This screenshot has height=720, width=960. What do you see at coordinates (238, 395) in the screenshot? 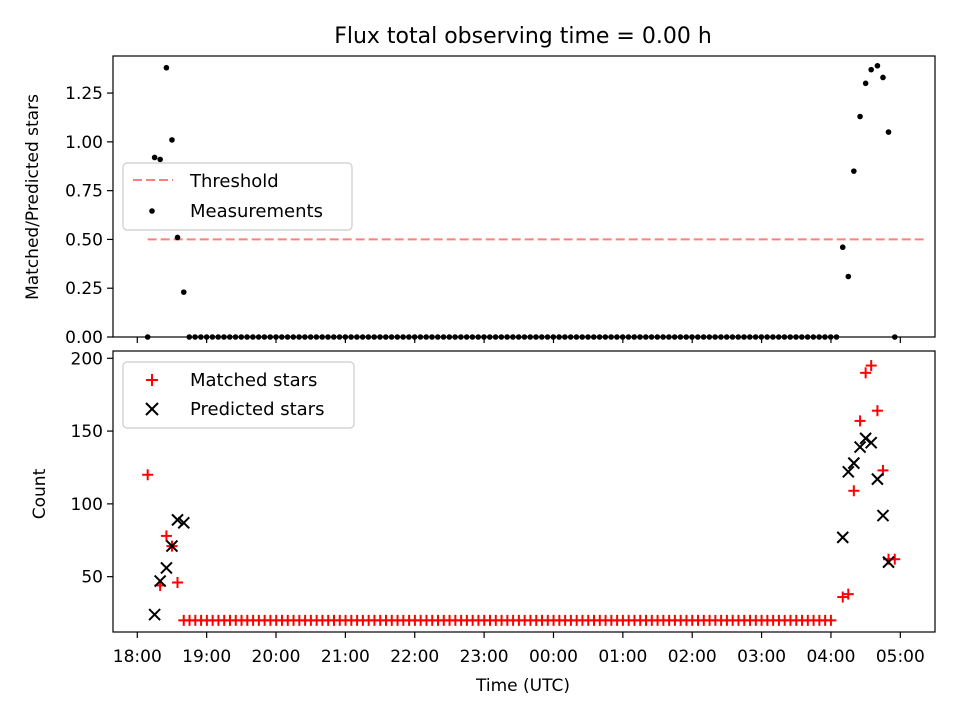
I see `bottom-legend-box` at bounding box center [238, 395].